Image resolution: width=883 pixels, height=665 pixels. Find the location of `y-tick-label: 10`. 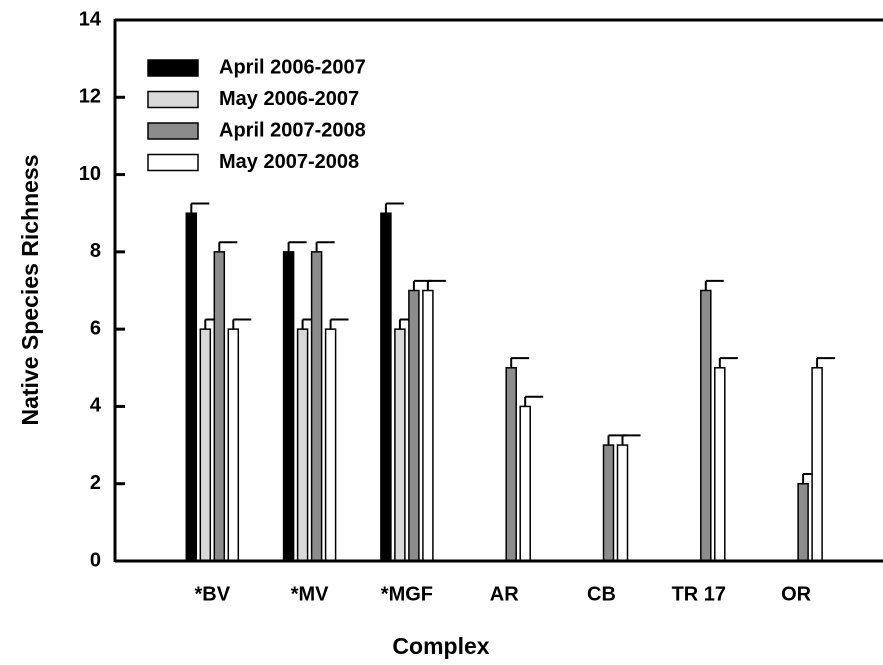

y-tick-label: 10 is located at coordinates (90, 174).